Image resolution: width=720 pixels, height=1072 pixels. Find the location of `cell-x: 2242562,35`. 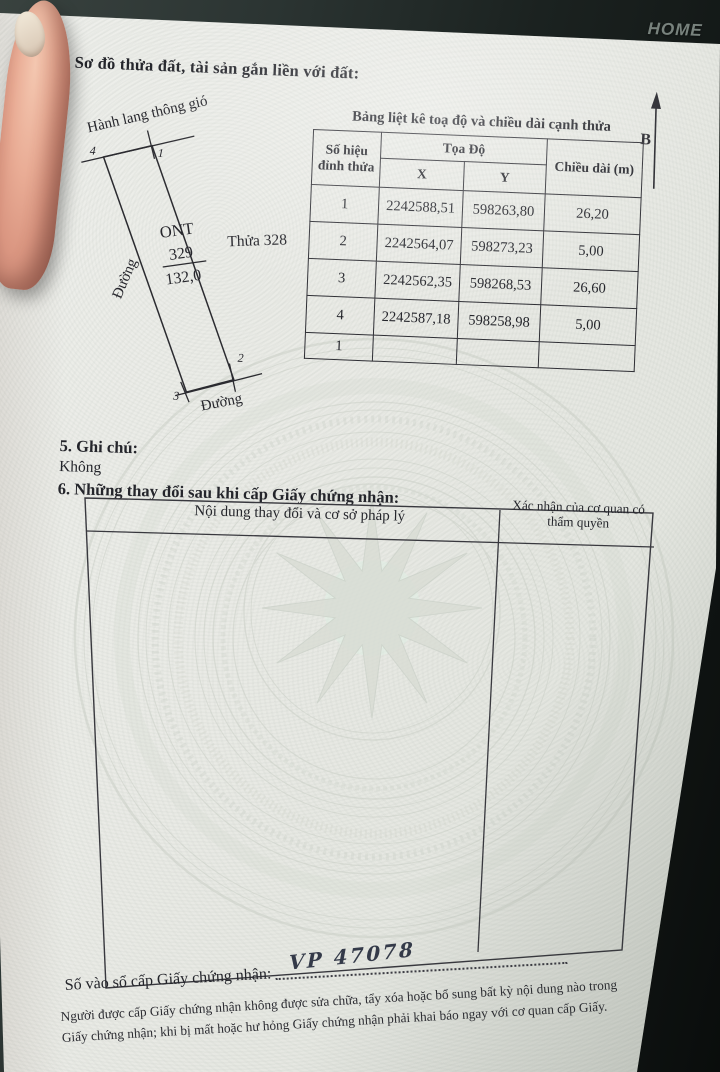

cell-x: 2242562,35 is located at coordinates (417, 281).